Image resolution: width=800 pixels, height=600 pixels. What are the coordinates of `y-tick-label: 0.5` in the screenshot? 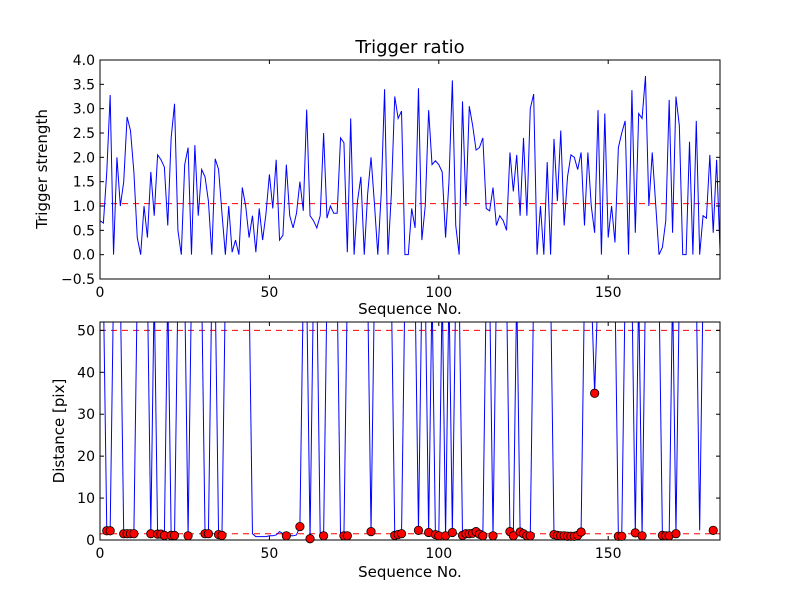 It's located at (84, 231).